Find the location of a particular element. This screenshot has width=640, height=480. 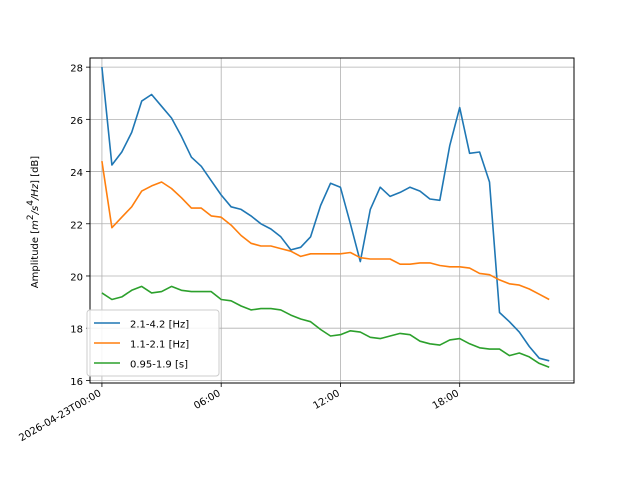

y-axis: 16 18 20 22 24 26 28 is located at coordinates (80, 226).